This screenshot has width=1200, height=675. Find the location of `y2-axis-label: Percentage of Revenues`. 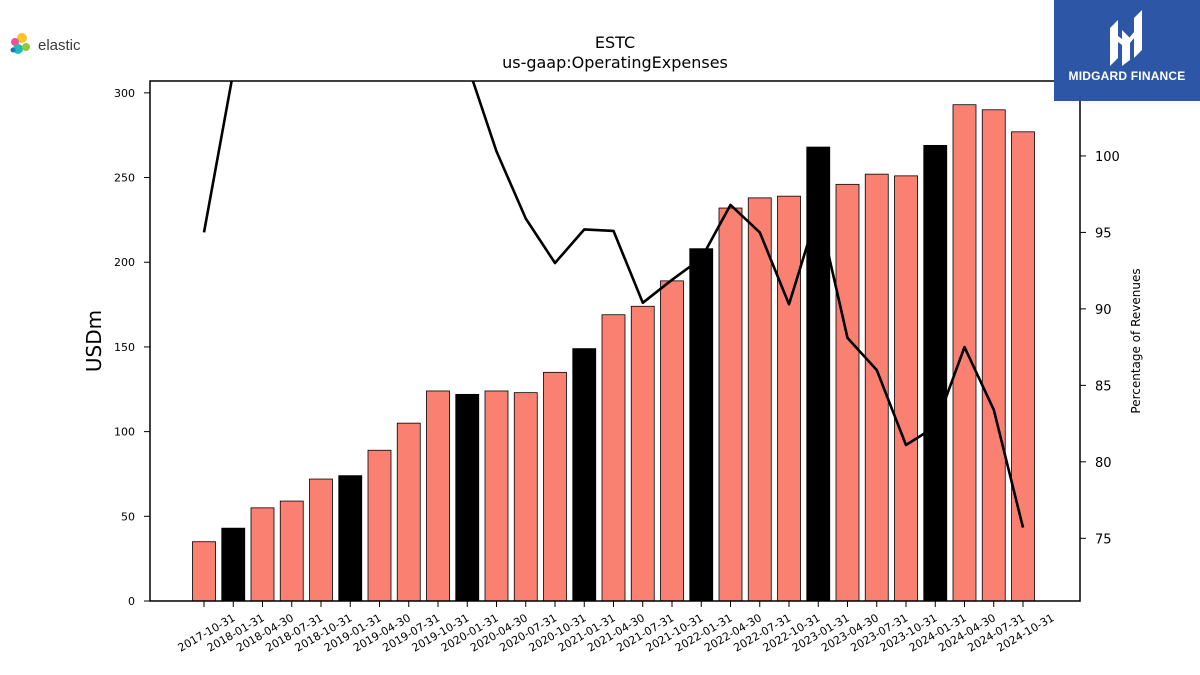

y2-axis-label: Percentage of Revenues is located at coordinates (1136, 340).